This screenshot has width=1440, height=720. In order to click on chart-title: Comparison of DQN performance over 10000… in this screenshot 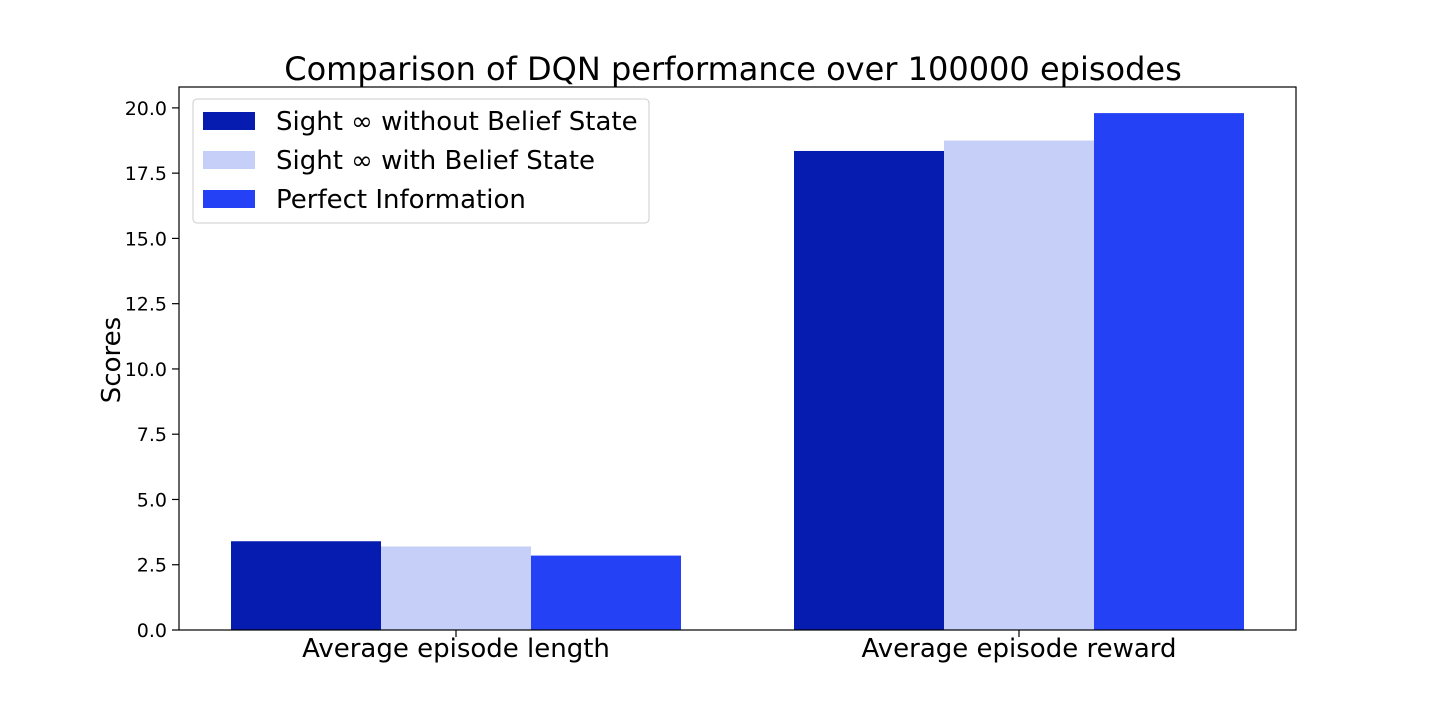, I will do `click(733, 69)`.